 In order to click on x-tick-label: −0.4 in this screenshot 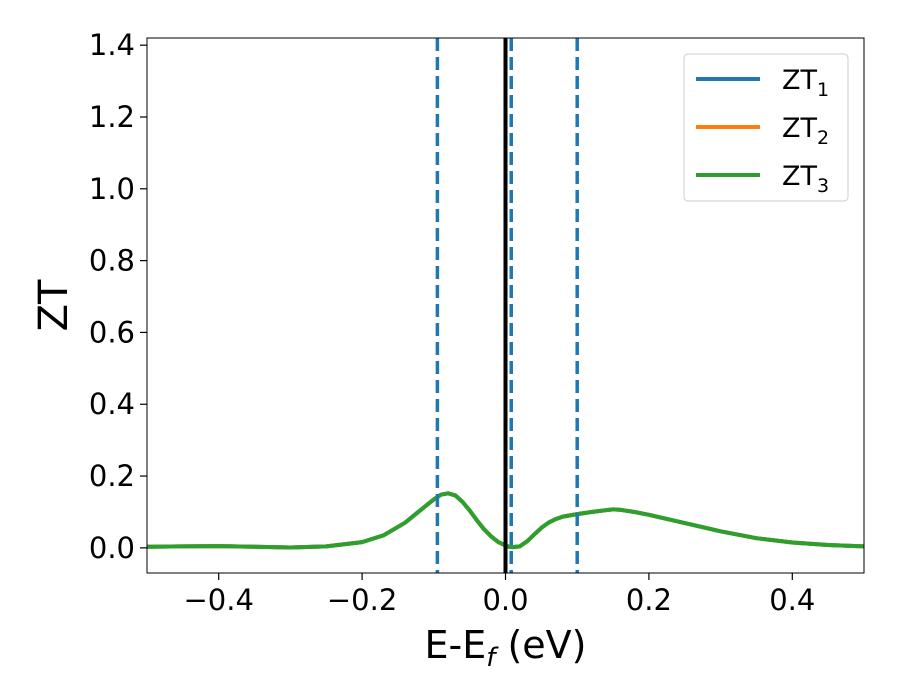, I will do `click(218, 600)`.